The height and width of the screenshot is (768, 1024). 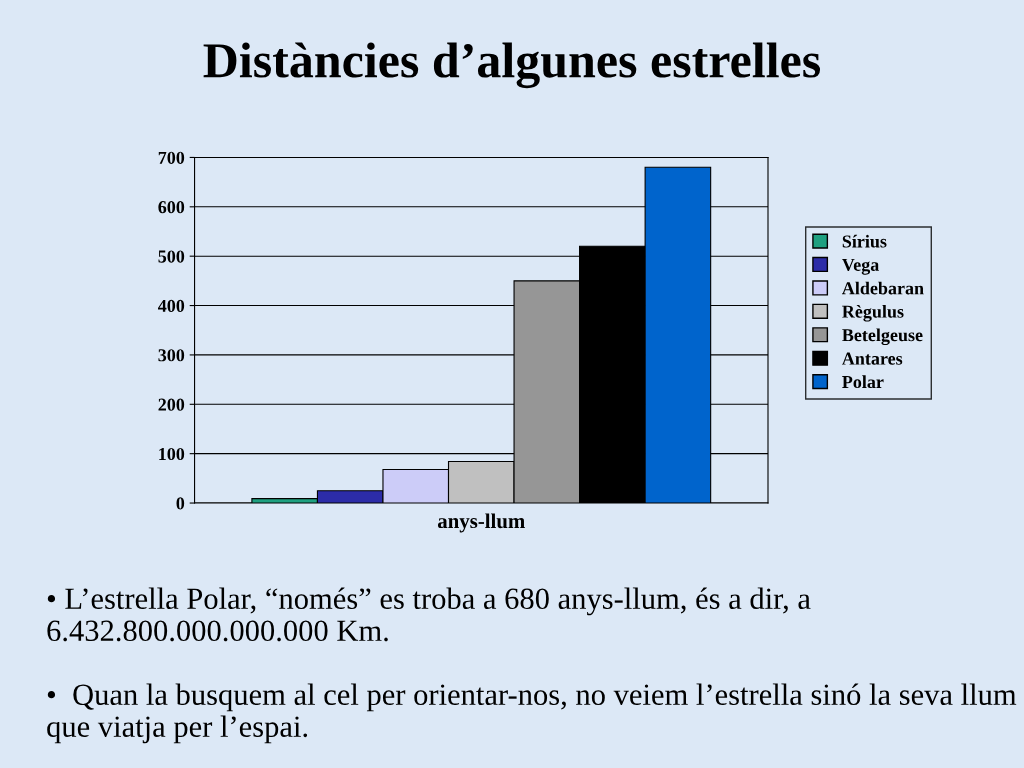 I want to click on legend-label: Règulus, so click(x=873, y=313).